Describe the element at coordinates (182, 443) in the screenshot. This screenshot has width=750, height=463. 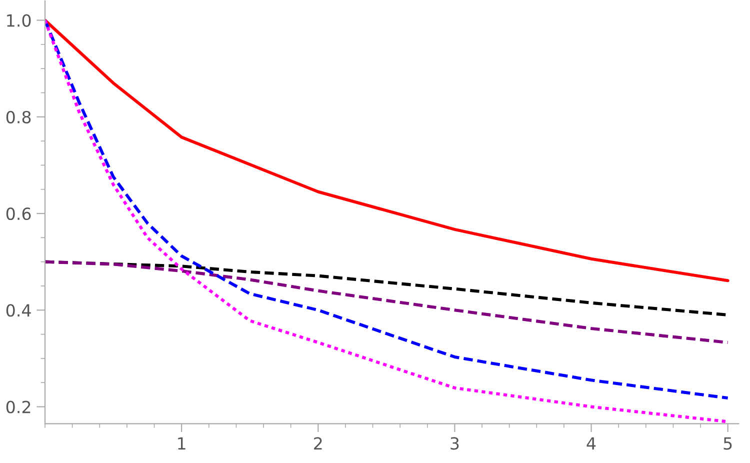
I see `x-tick-label: 1` at that location.